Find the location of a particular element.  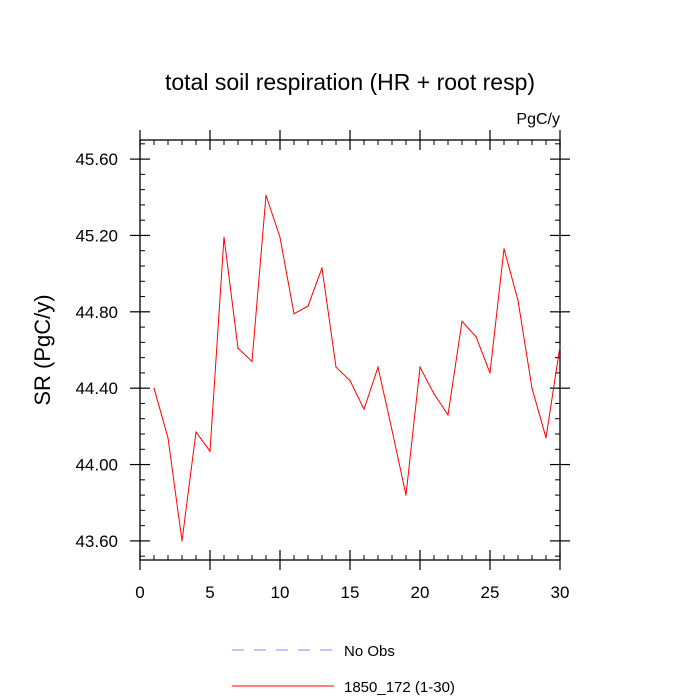

y-tick-label: 44.80 is located at coordinates (96, 312).